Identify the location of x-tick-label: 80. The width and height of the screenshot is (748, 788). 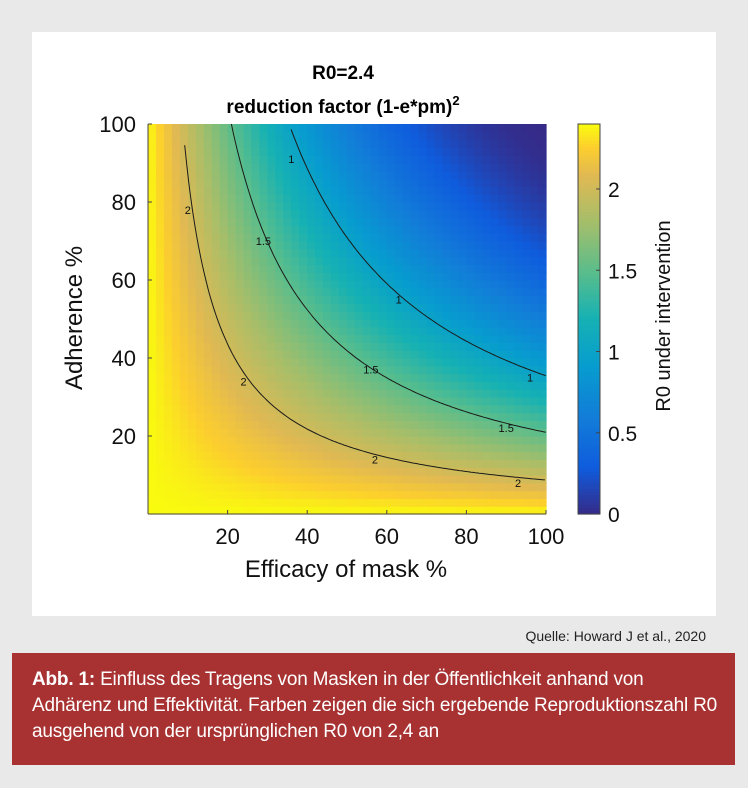
(466, 536).